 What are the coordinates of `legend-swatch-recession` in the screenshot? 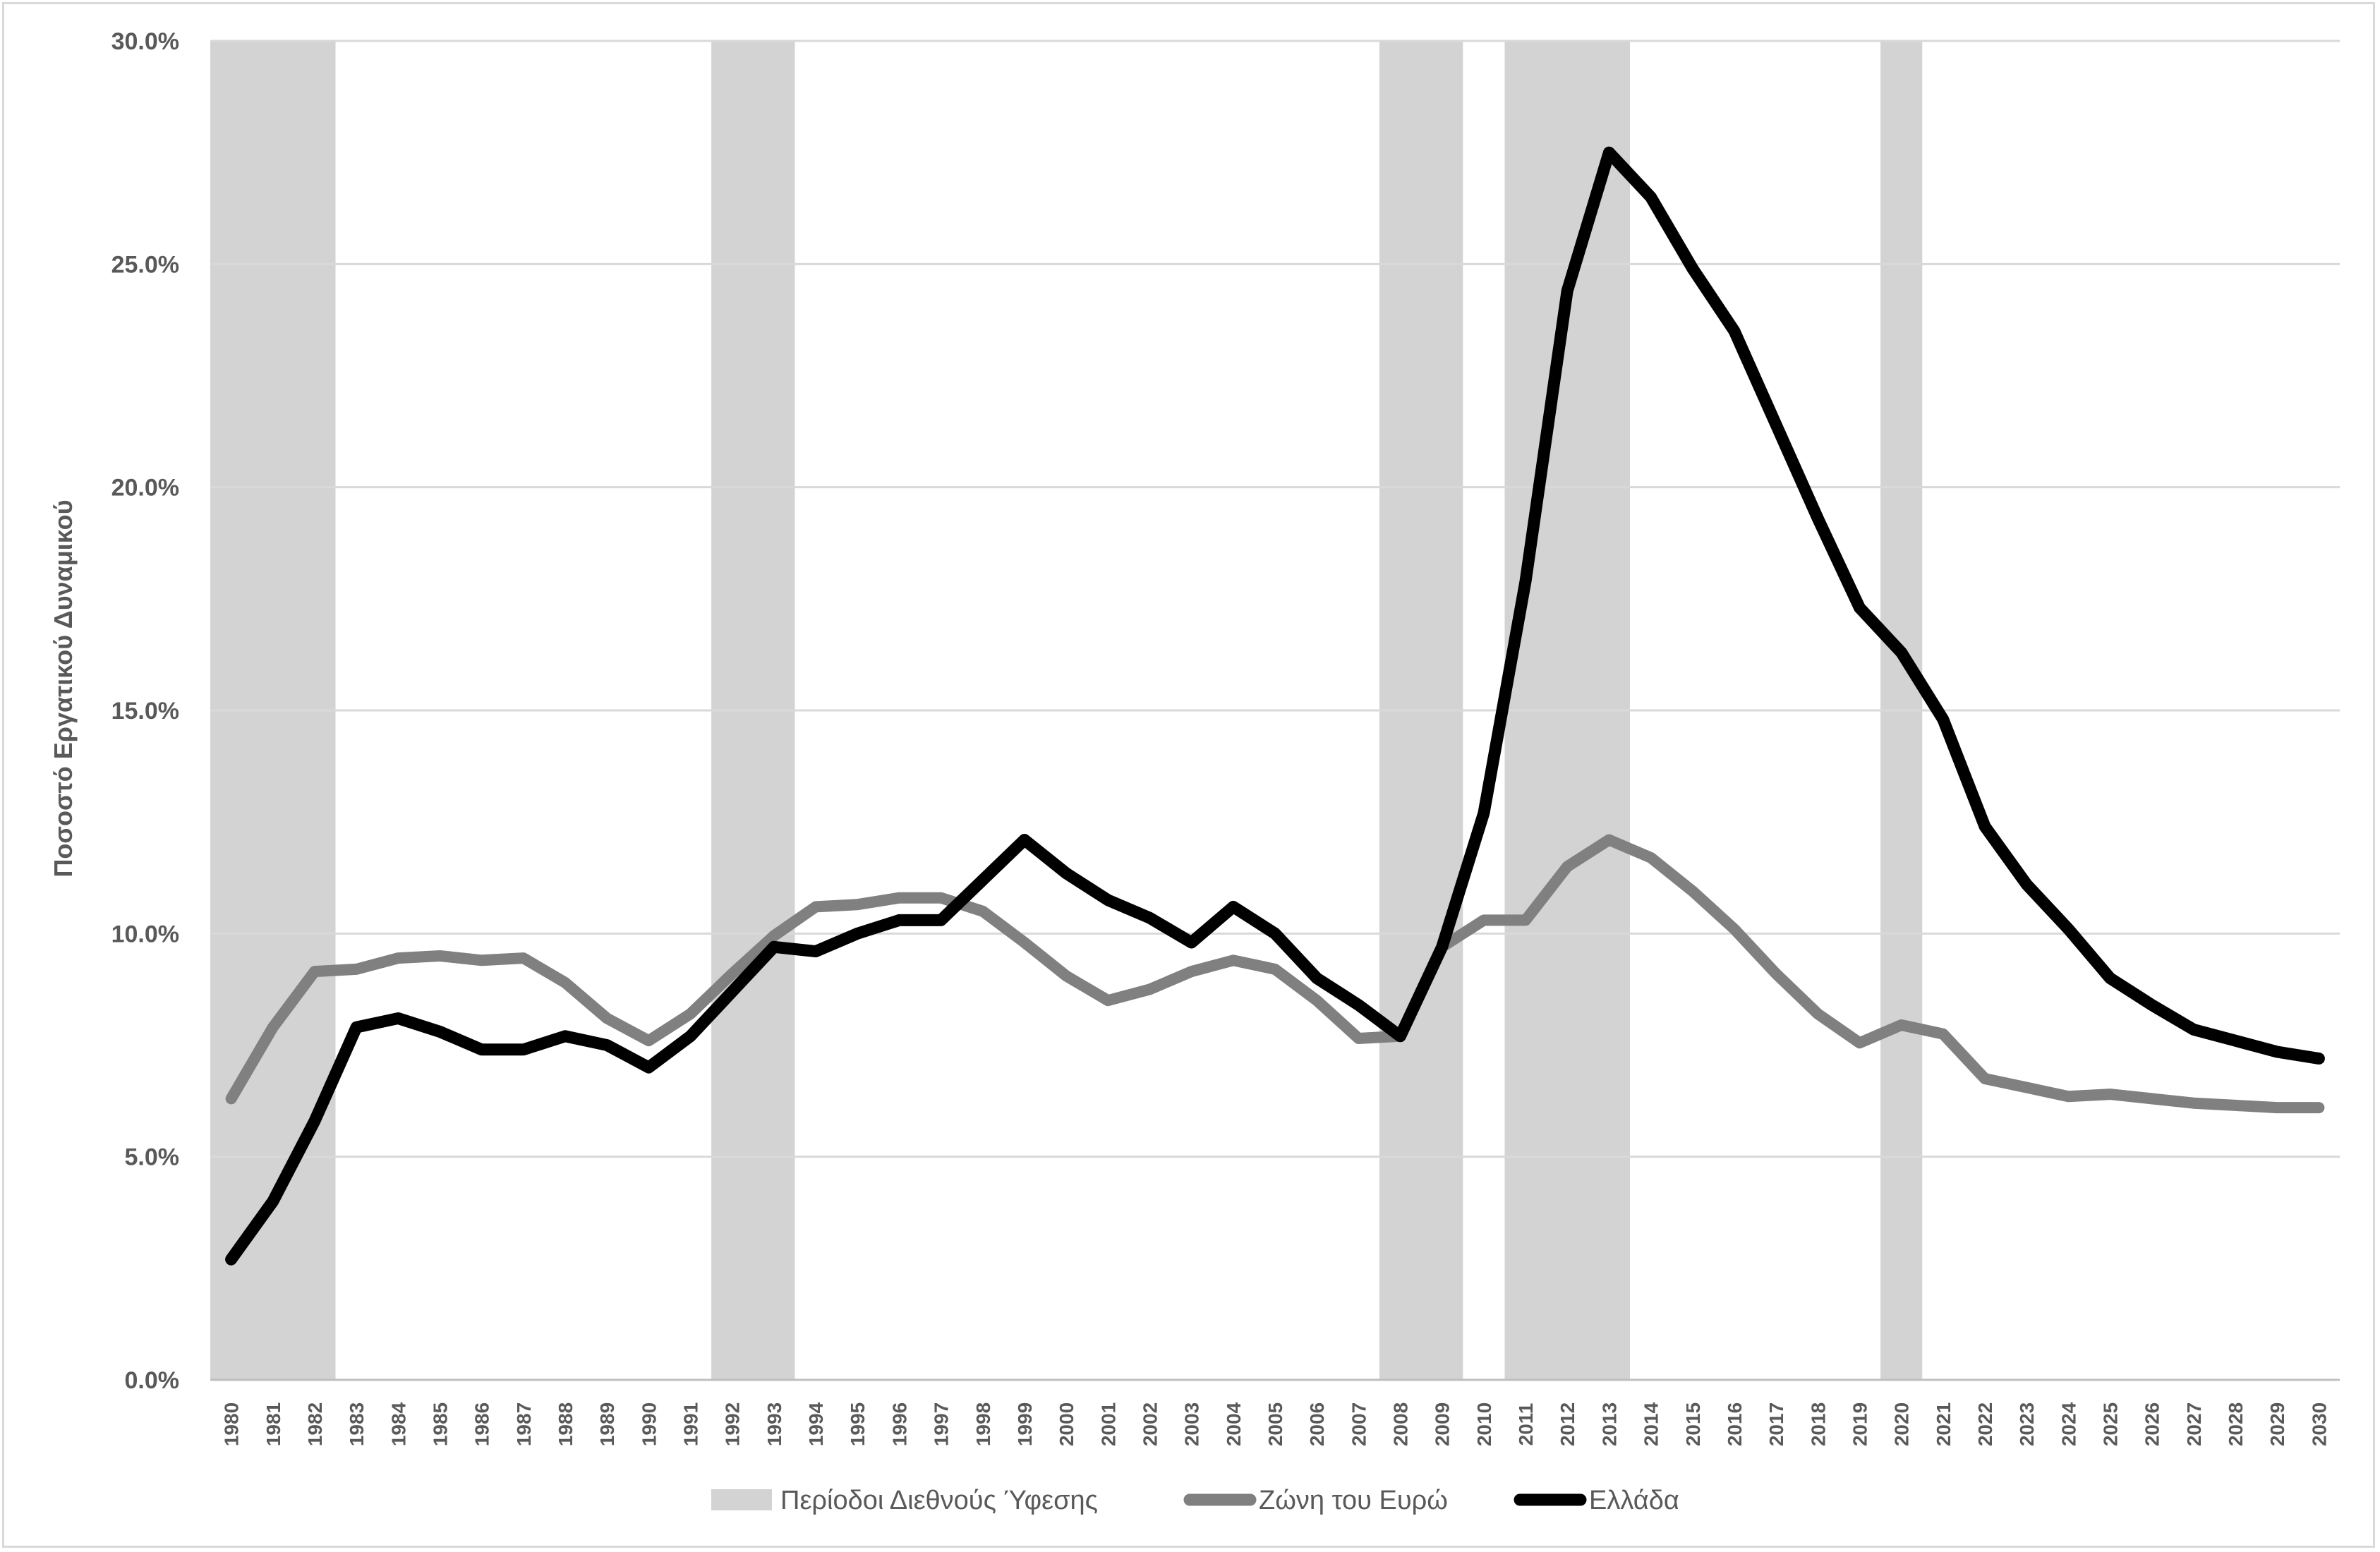 It's located at (742, 1499).